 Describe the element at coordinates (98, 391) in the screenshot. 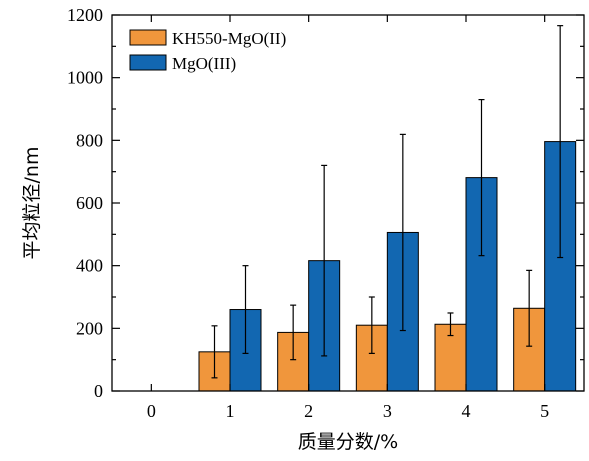

I see `y-tick-label: 0` at that location.